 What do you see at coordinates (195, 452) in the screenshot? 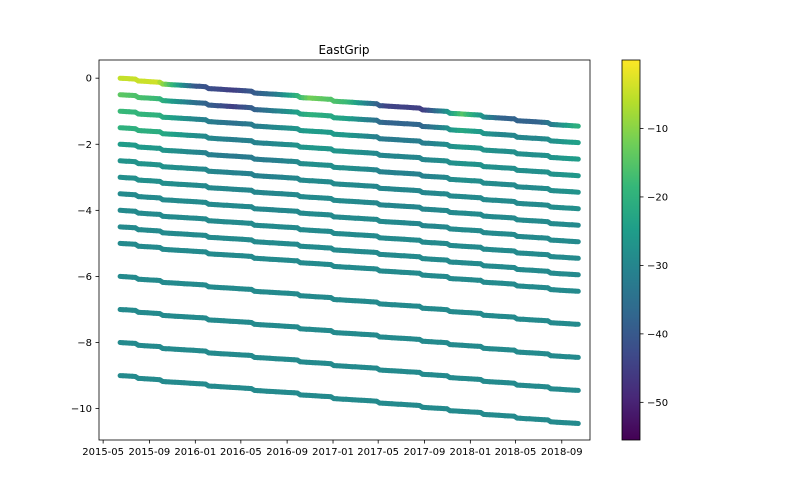
I see `x-tick-label: 2016-01` at bounding box center [195, 452].